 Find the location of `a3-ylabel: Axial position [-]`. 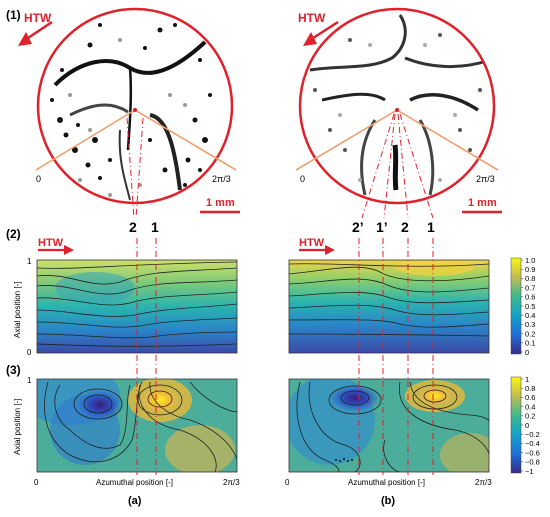

a3-ylabel: Axial position [-] is located at coordinates (17, 427).